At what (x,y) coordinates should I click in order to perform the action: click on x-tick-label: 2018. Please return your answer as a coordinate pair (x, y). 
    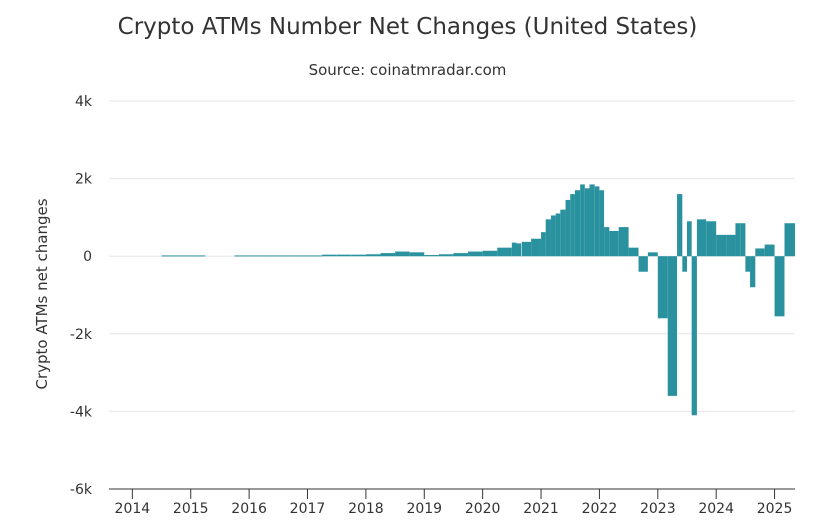
    Looking at the image, I should click on (366, 509).